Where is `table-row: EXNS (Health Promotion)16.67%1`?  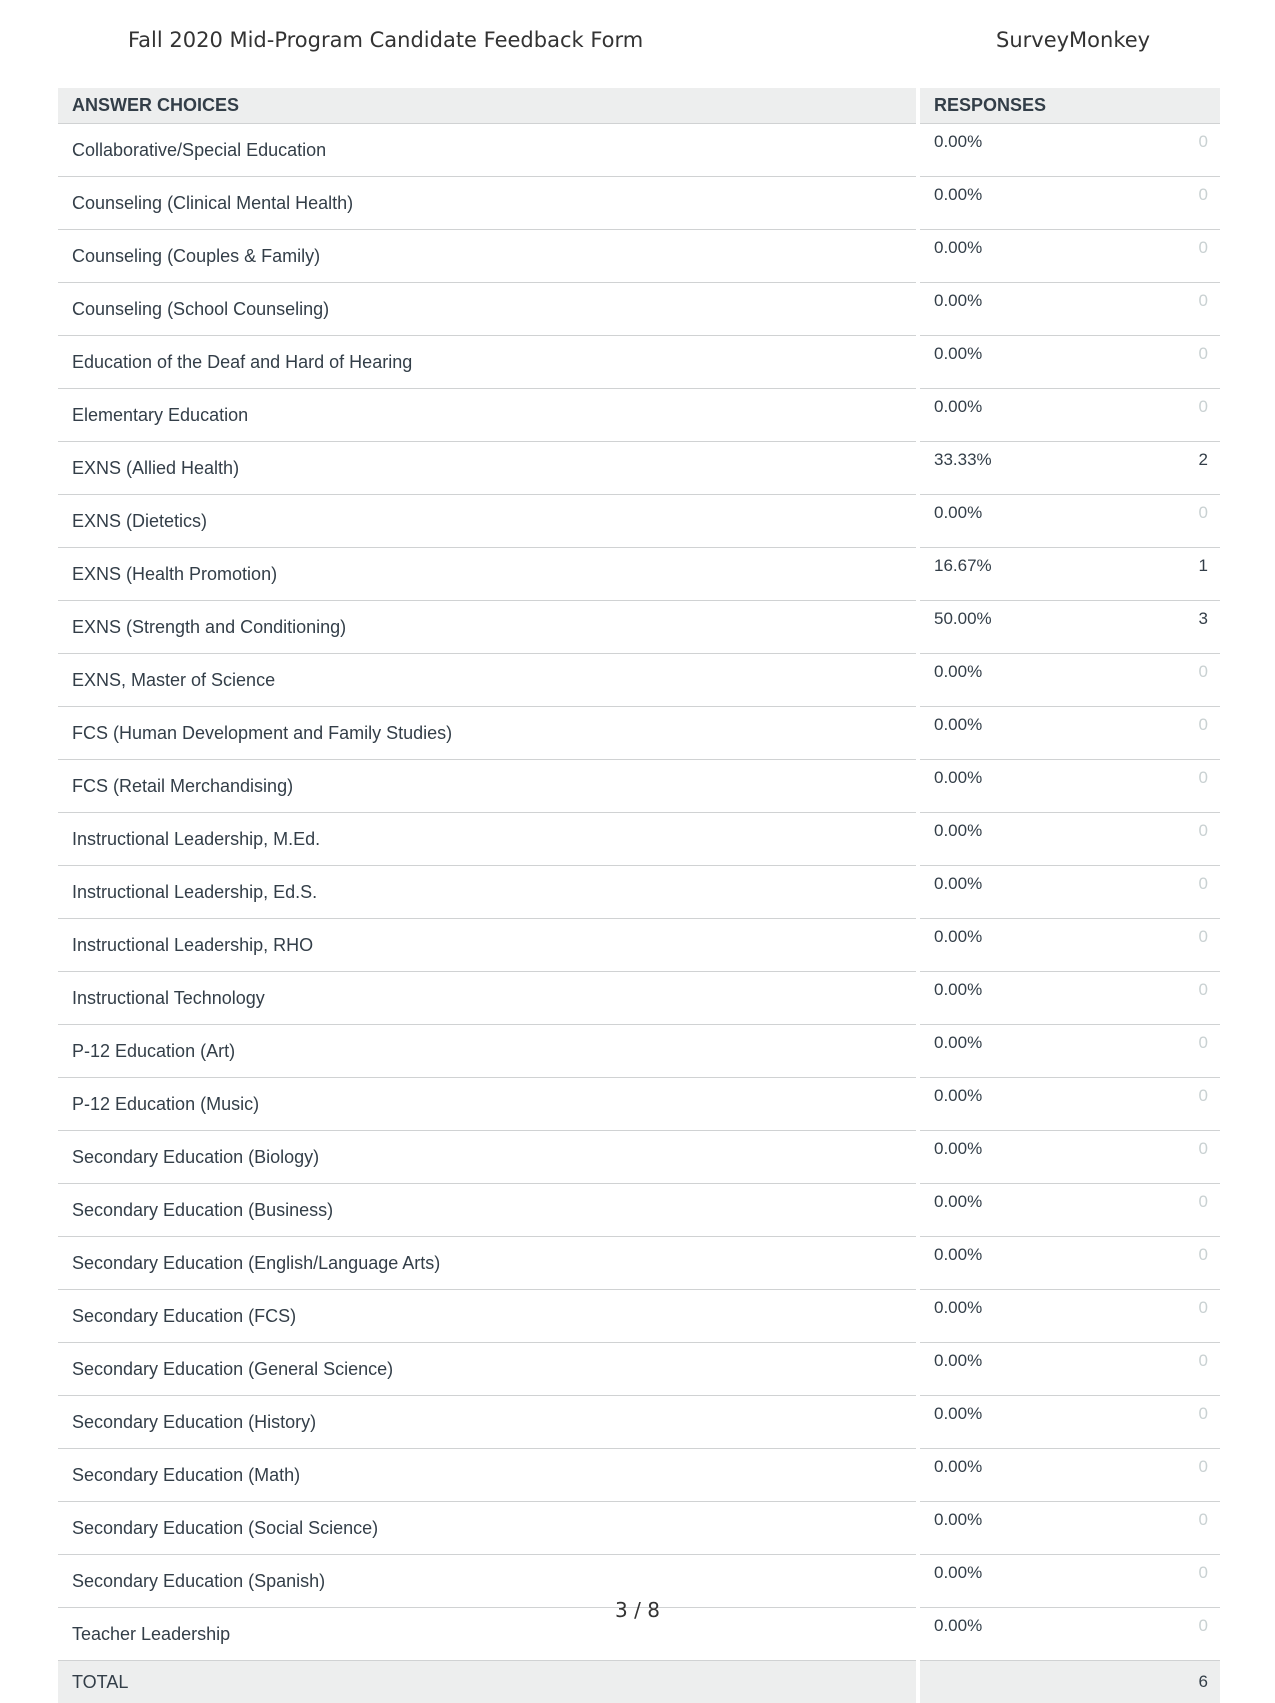
table-row: EXNS (Health Promotion)16.67%1 is located at coordinates (639, 574).